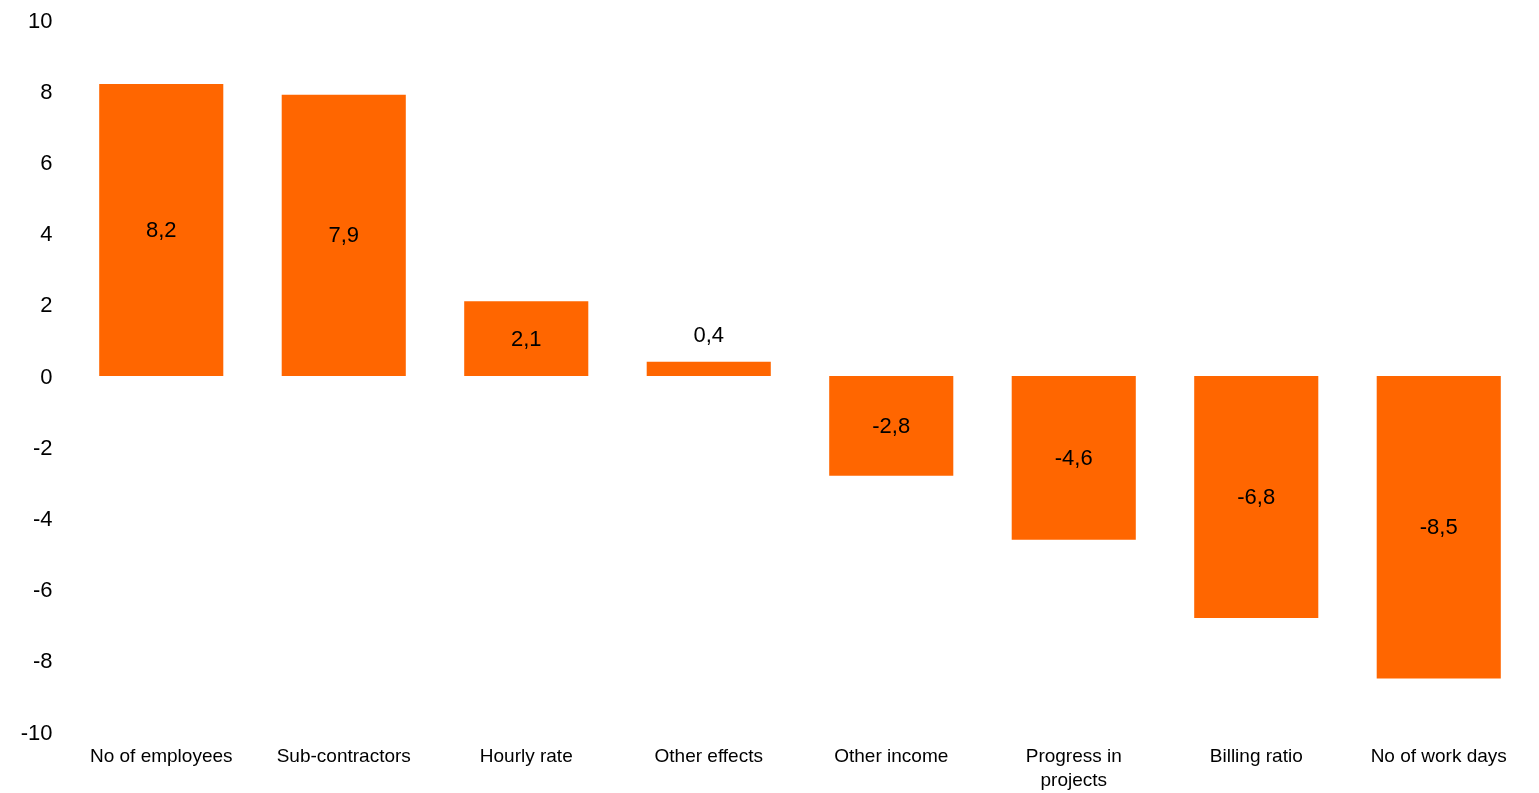 This screenshot has height=793, width=1539. Describe the element at coordinates (709, 335) in the screenshot. I see `data-label: 0,4` at that location.